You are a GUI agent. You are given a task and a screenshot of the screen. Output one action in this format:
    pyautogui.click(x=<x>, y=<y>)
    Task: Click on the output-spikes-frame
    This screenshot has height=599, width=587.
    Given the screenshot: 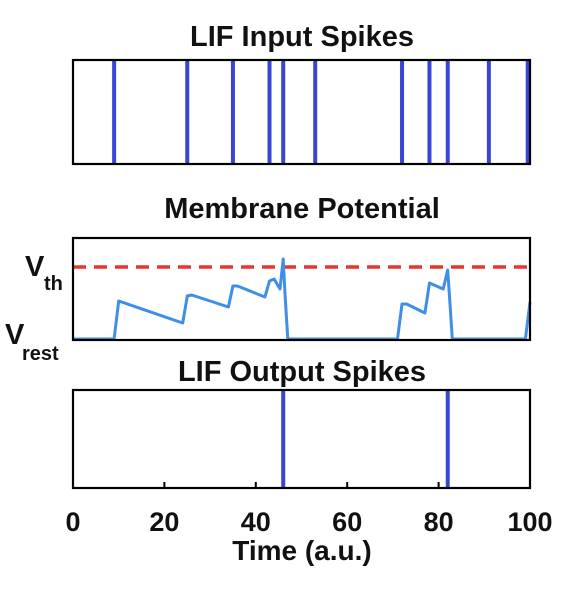 What is the action you would take?
    pyautogui.click(x=301, y=439)
    